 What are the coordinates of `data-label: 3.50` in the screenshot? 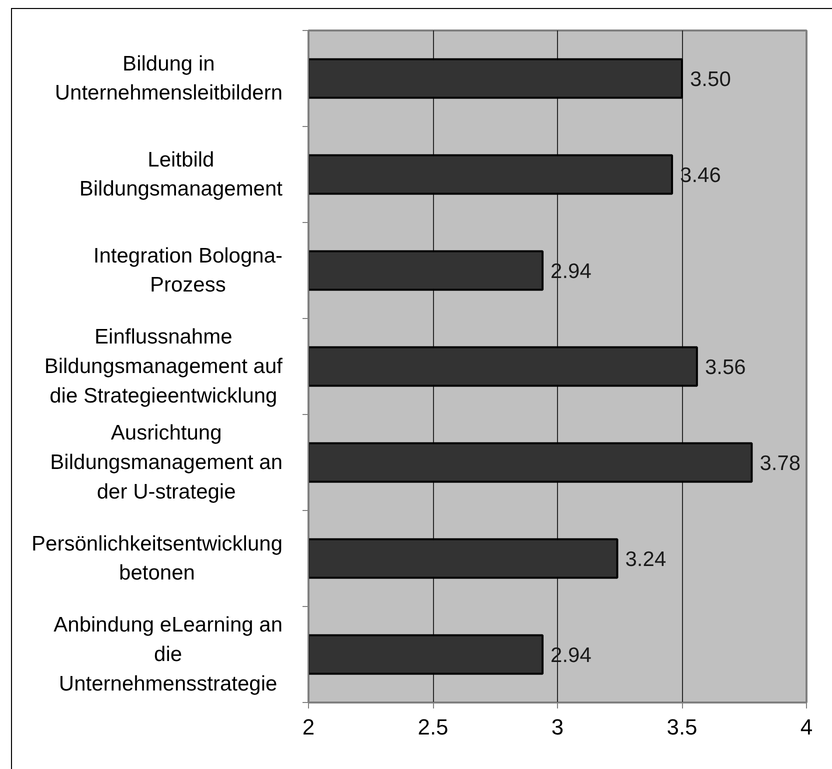 It's located at (710, 79).